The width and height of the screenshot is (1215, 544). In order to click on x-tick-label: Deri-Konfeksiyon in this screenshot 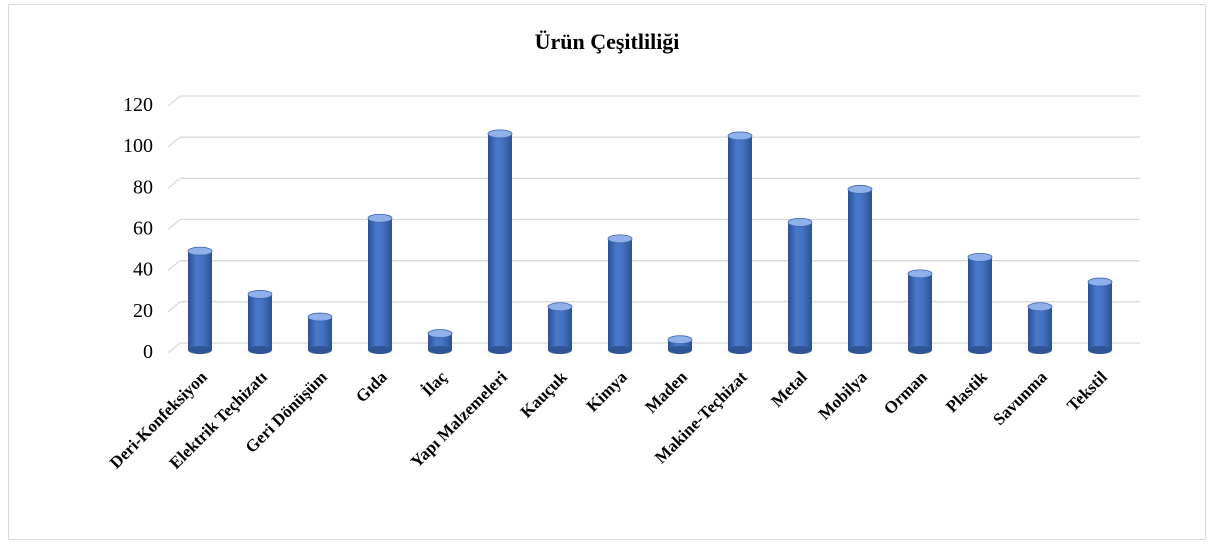, I will do `click(158, 419)`.